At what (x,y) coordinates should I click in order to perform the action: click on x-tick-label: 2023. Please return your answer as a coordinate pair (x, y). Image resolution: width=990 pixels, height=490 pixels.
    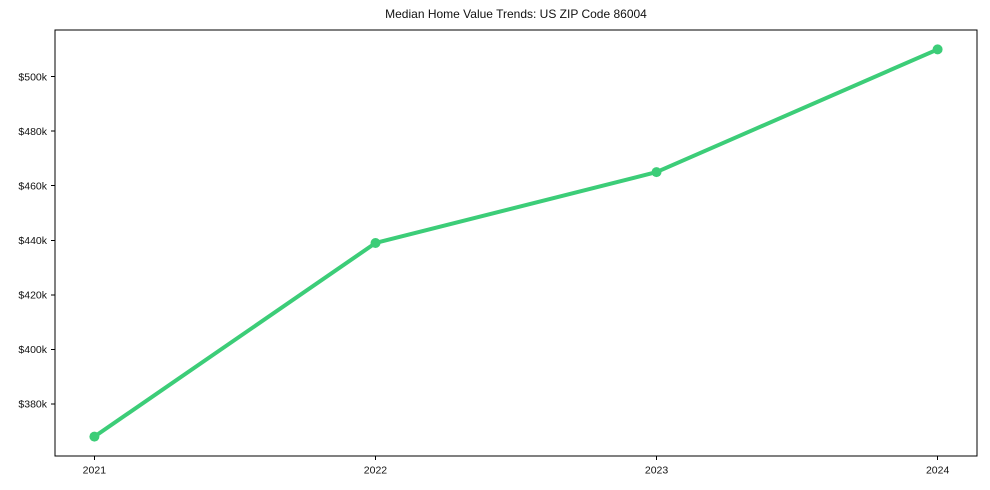
    Looking at the image, I should click on (657, 471).